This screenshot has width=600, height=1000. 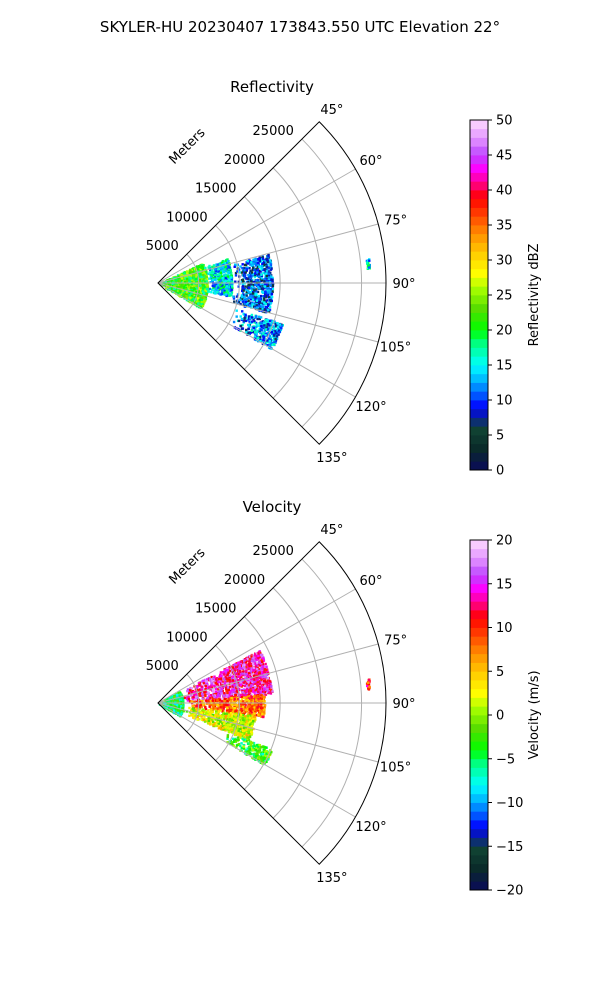 What do you see at coordinates (504, 226) in the screenshot?
I see `colorbar-tick-label: 35` at bounding box center [504, 226].